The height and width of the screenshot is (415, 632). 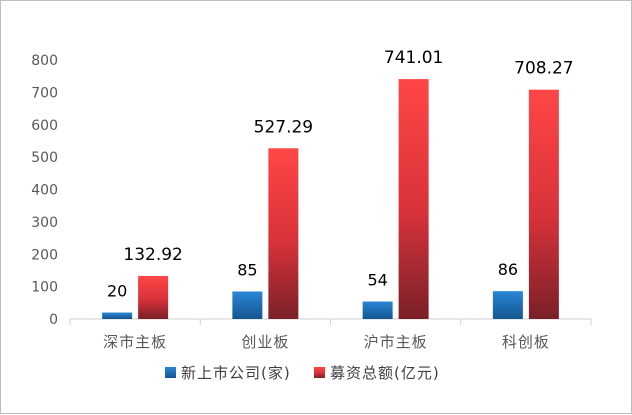 I want to click on legend-swatch-new-listings, so click(x=170, y=372).